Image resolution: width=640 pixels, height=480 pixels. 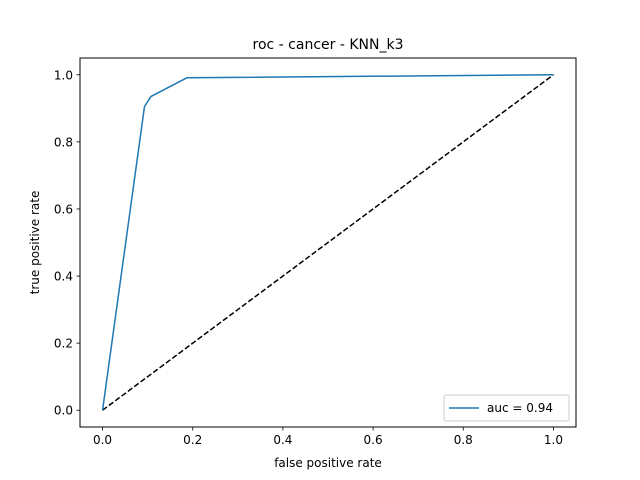 I want to click on y-axis-label: true positive rate, so click(x=35, y=243).